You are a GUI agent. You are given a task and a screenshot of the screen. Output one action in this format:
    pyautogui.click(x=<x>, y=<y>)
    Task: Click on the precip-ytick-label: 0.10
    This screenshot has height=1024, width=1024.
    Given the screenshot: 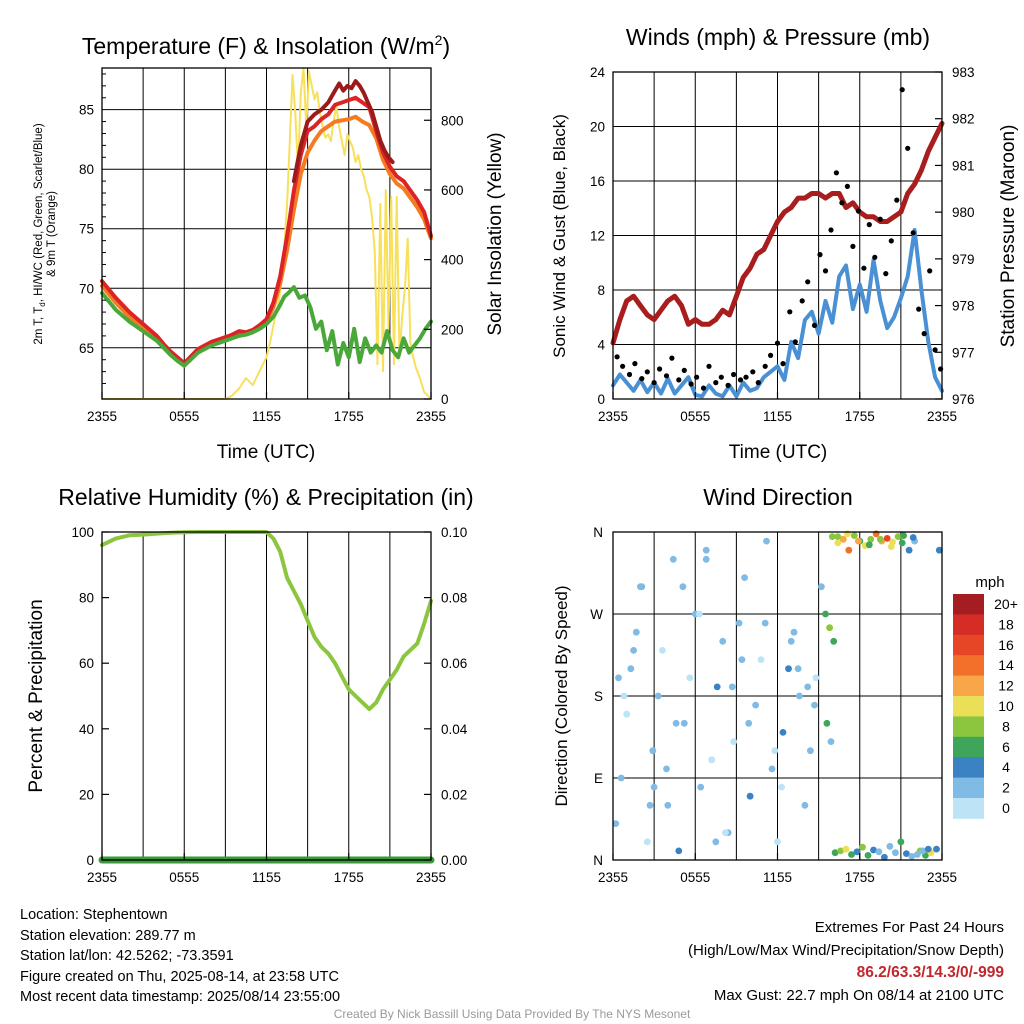 What is the action you would take?
    pyautogui.click(x=454, y=532)
    